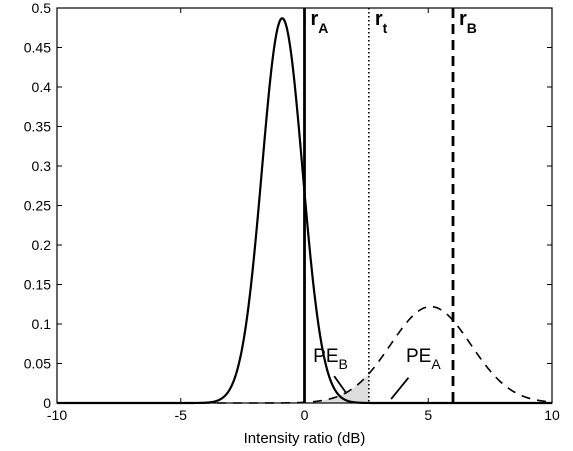 This screenshot has width=573, height=451. Describe the element at coordinates (37, 48) in the screenshot. I see `y-tick-label: 0.45` at that location.